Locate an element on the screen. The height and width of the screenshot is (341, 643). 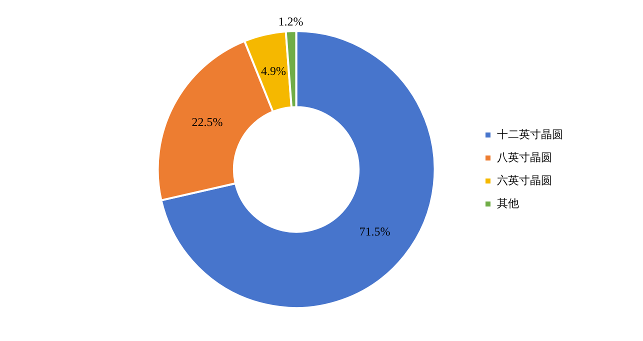
legend-label: 六英寸晶圆 is located at coordinates (524, 180).